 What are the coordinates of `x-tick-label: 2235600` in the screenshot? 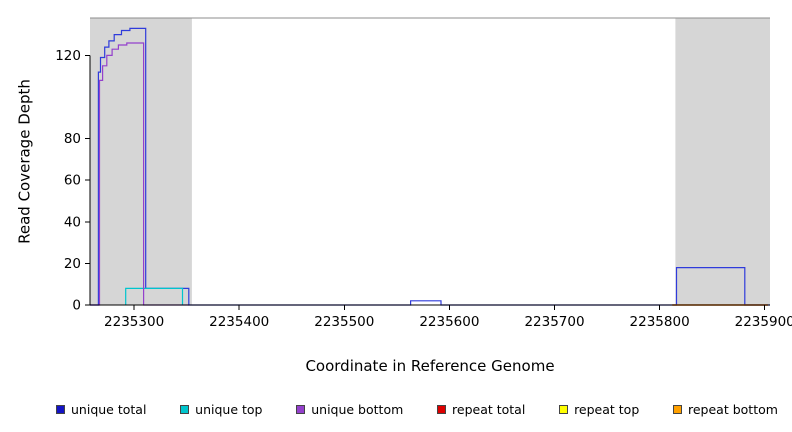 It's located at (449, 322).